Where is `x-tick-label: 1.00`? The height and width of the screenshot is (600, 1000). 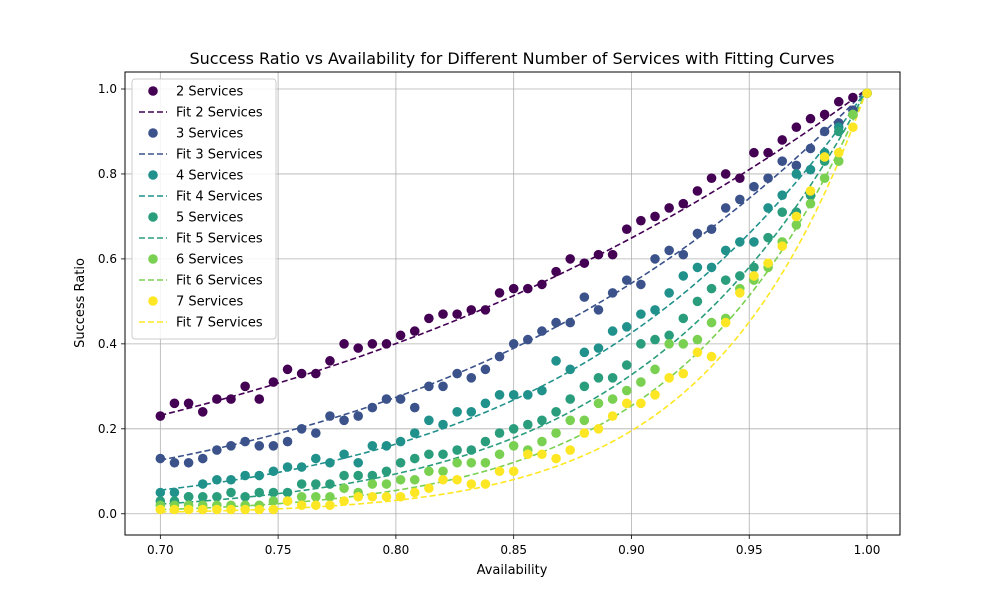
x-tick-label: 1.00 is located at coordinates (867, 550).